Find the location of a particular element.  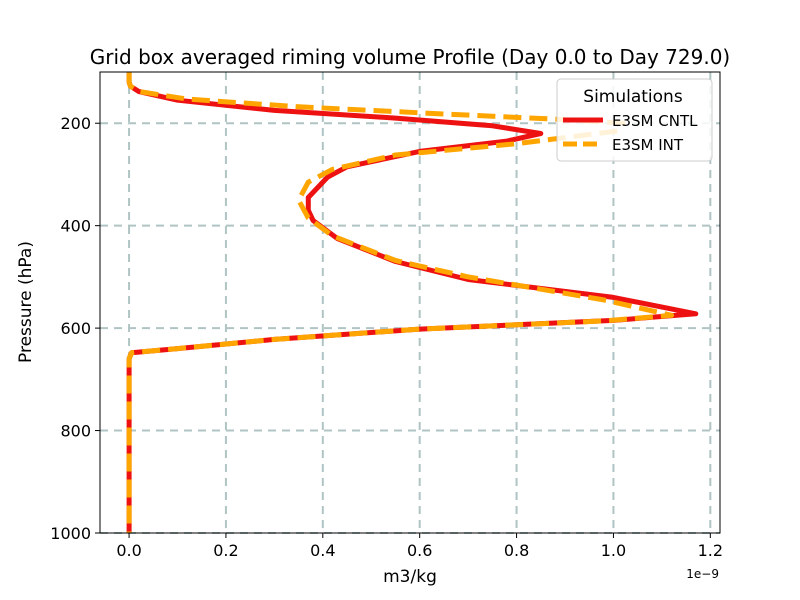

x-tick-label: 0.4 is located at coordinates (322, 550).